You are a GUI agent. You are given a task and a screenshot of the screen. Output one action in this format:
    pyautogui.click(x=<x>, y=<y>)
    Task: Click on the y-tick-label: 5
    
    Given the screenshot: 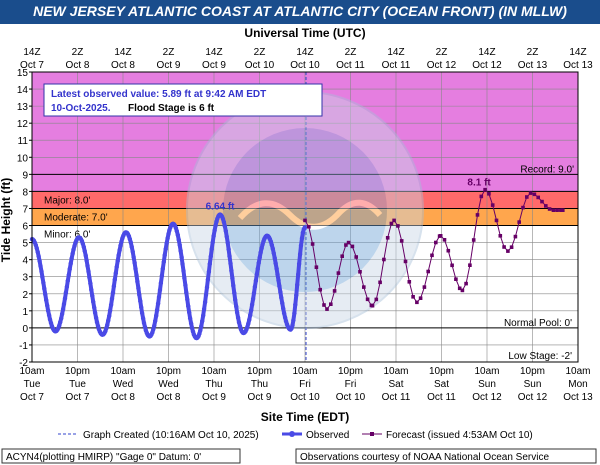 What is the action you would take?
    pyautogui.click(x=25, y=244)
    